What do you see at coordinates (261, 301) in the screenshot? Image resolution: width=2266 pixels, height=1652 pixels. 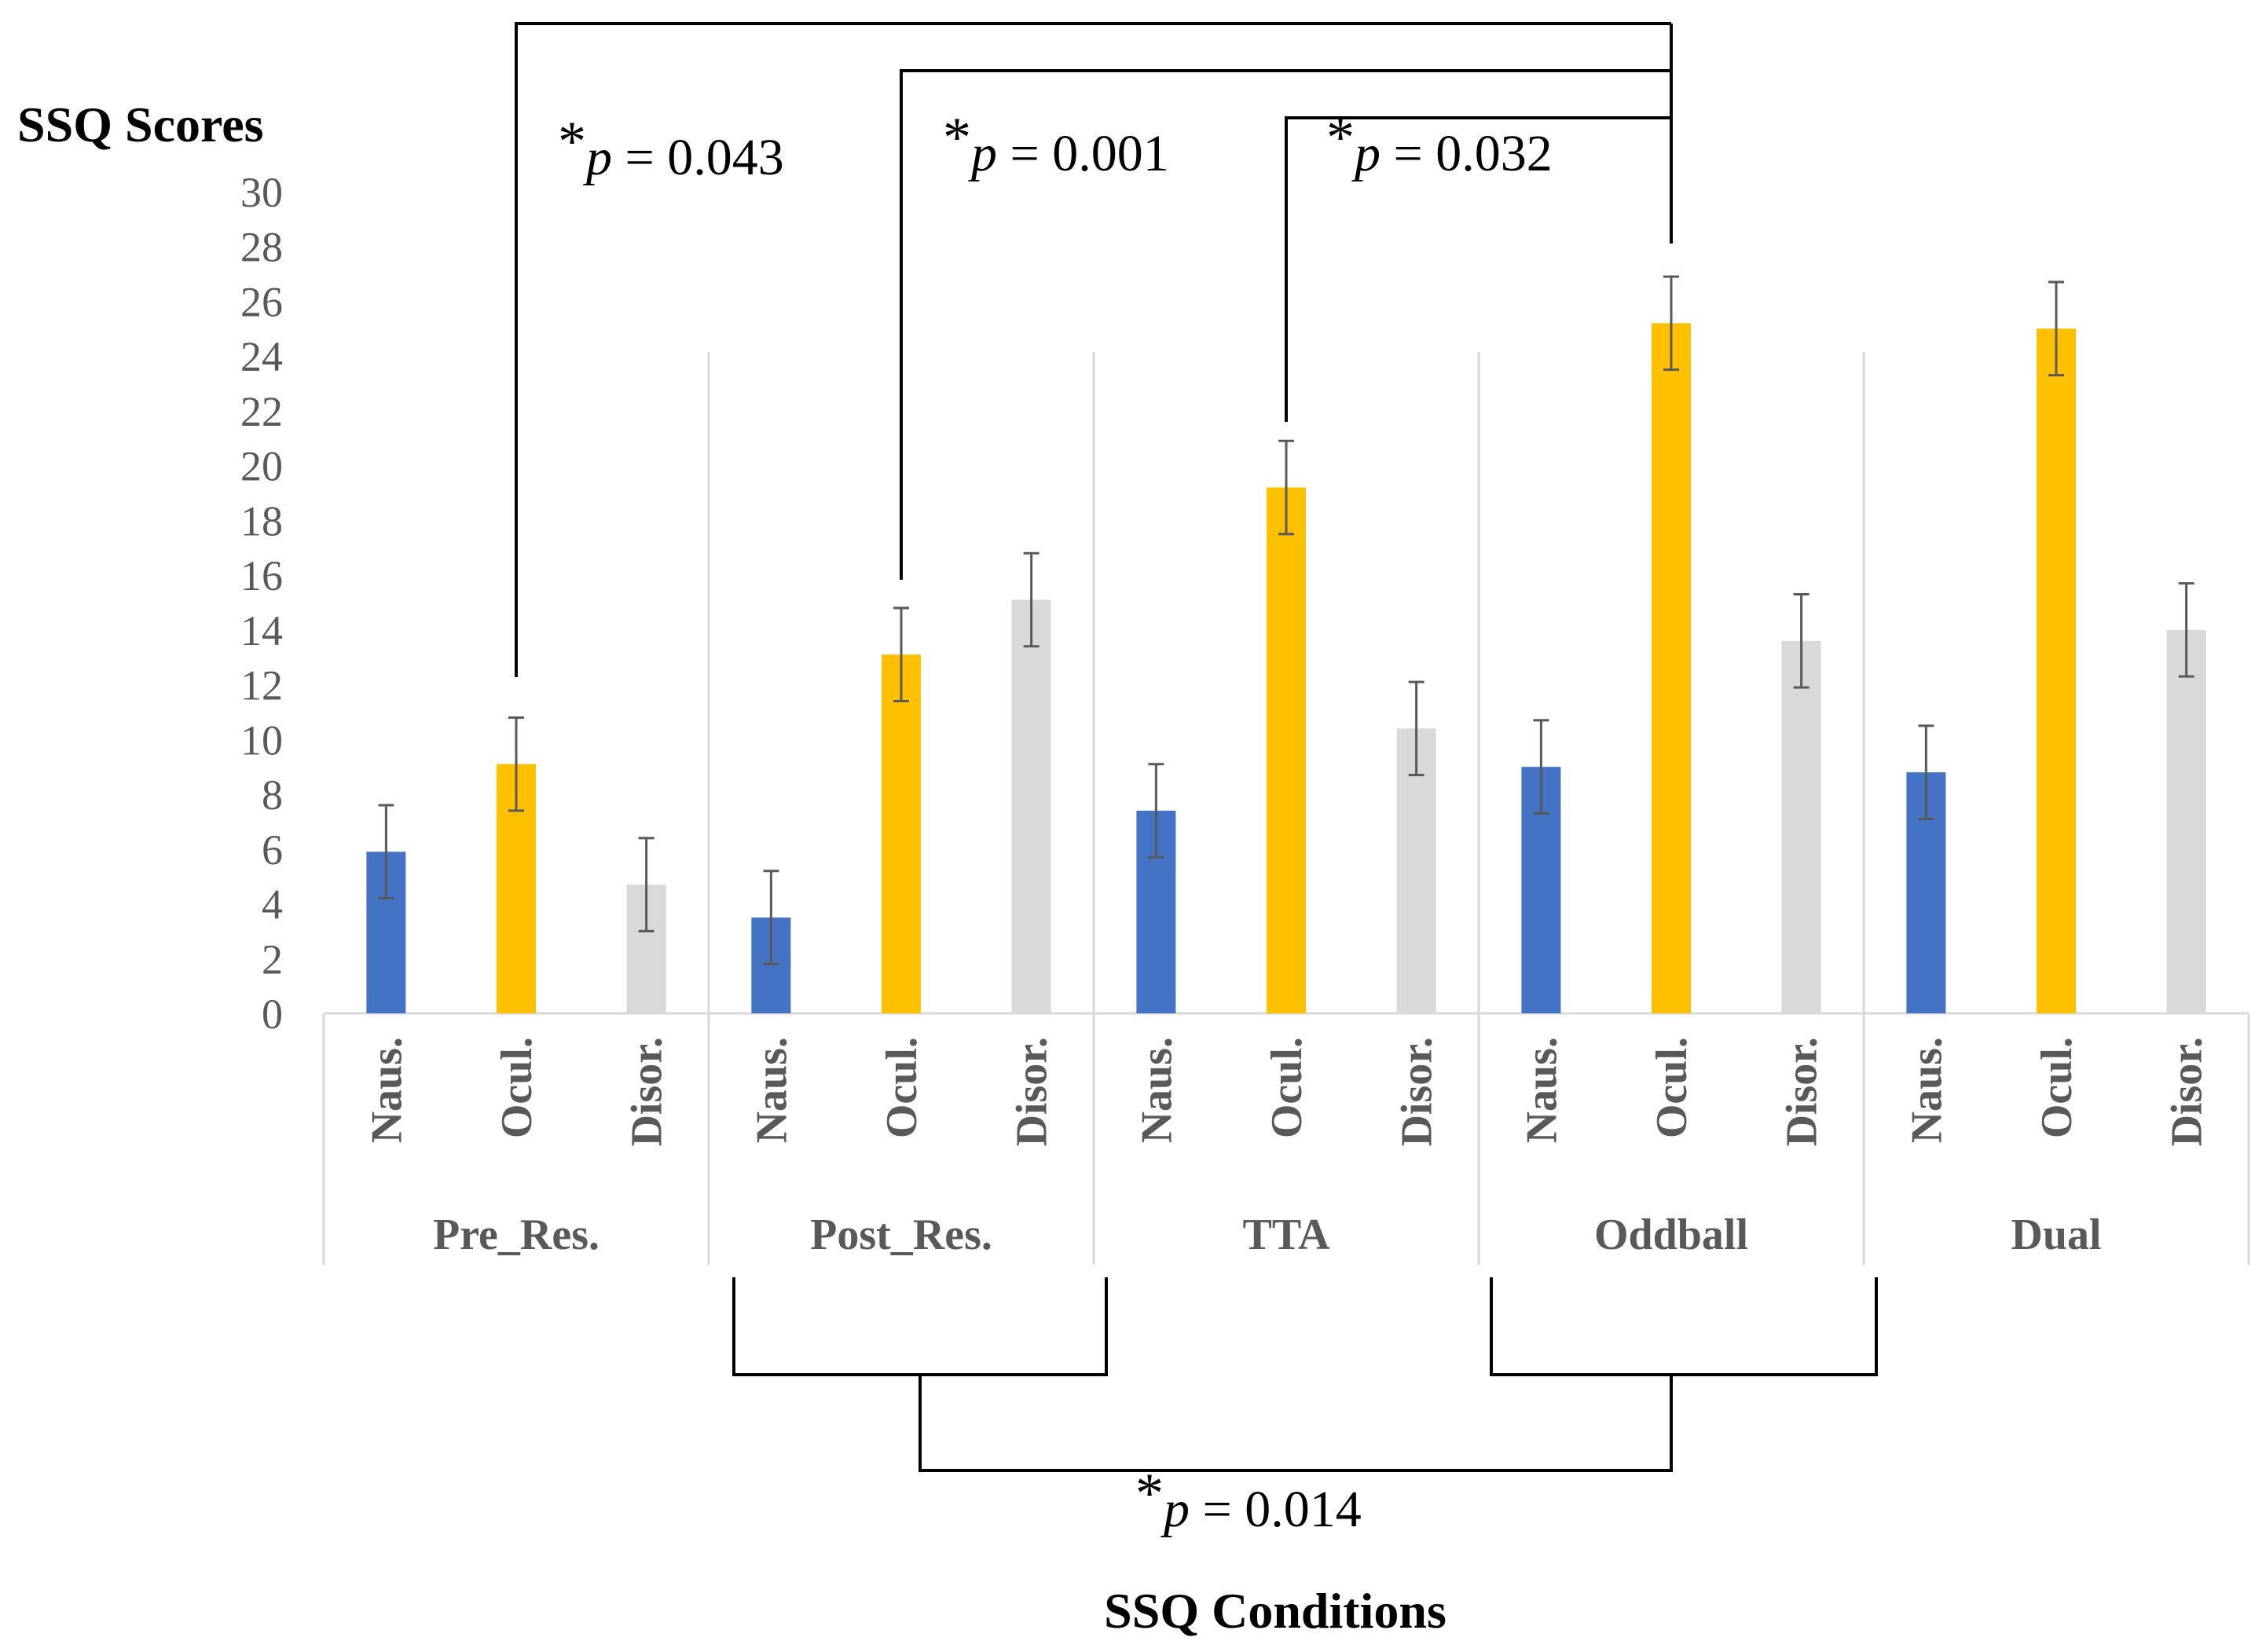 I see `y-tick-label: 26` at bounding box center [261, 301].